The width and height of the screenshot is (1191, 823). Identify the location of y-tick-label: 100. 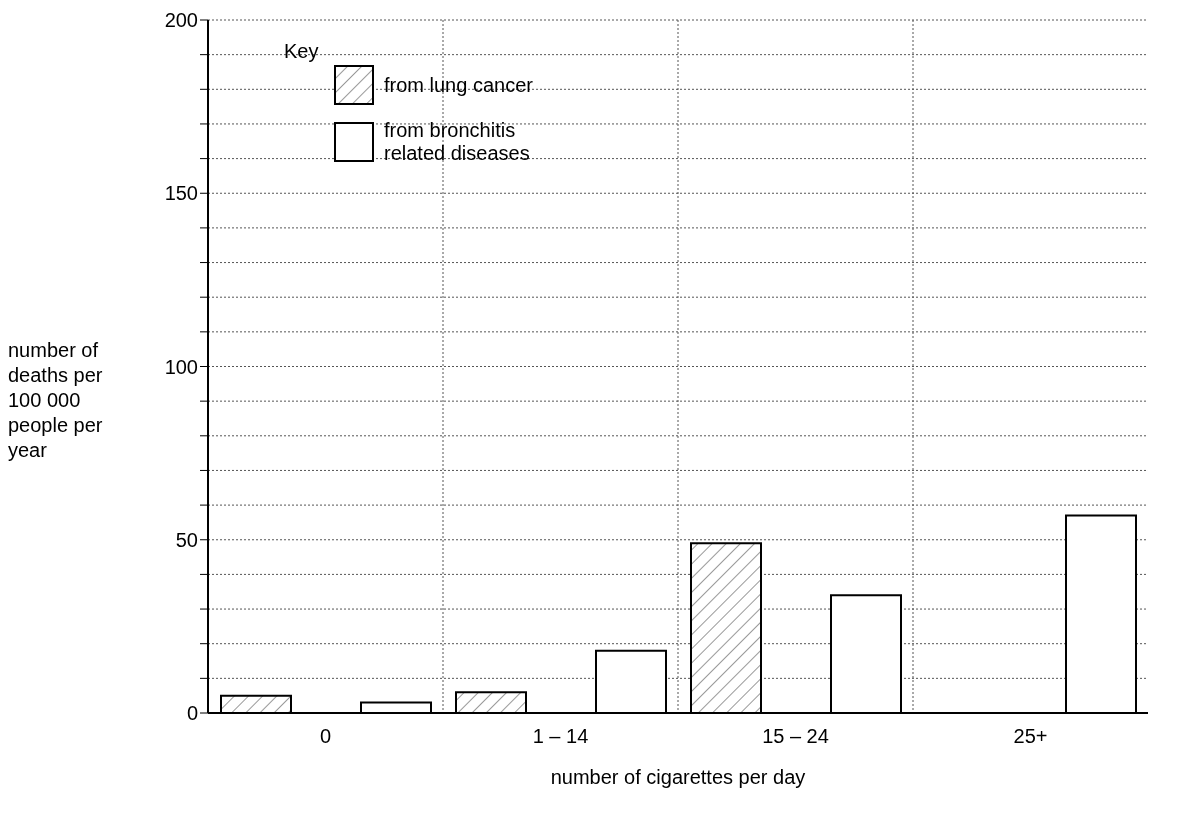
(181, 366).